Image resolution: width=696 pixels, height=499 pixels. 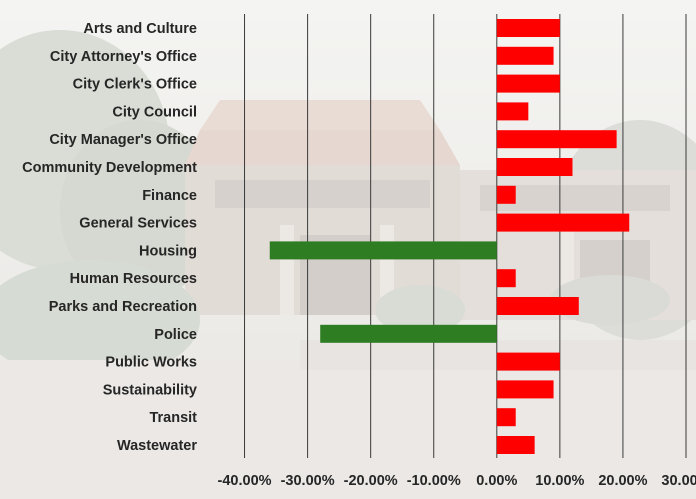 What do you see at coordinates (140, 29) in the screenshot?
I see `category-label: Arts and Culture` at bounding box center [140, 29].